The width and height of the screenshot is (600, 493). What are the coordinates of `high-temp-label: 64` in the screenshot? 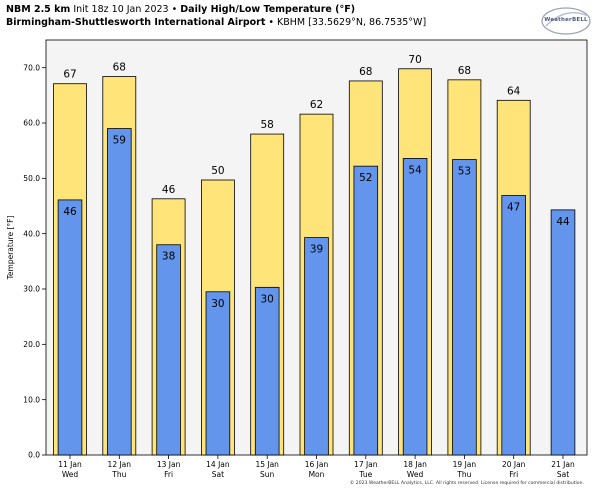 It's located at (514, 91).